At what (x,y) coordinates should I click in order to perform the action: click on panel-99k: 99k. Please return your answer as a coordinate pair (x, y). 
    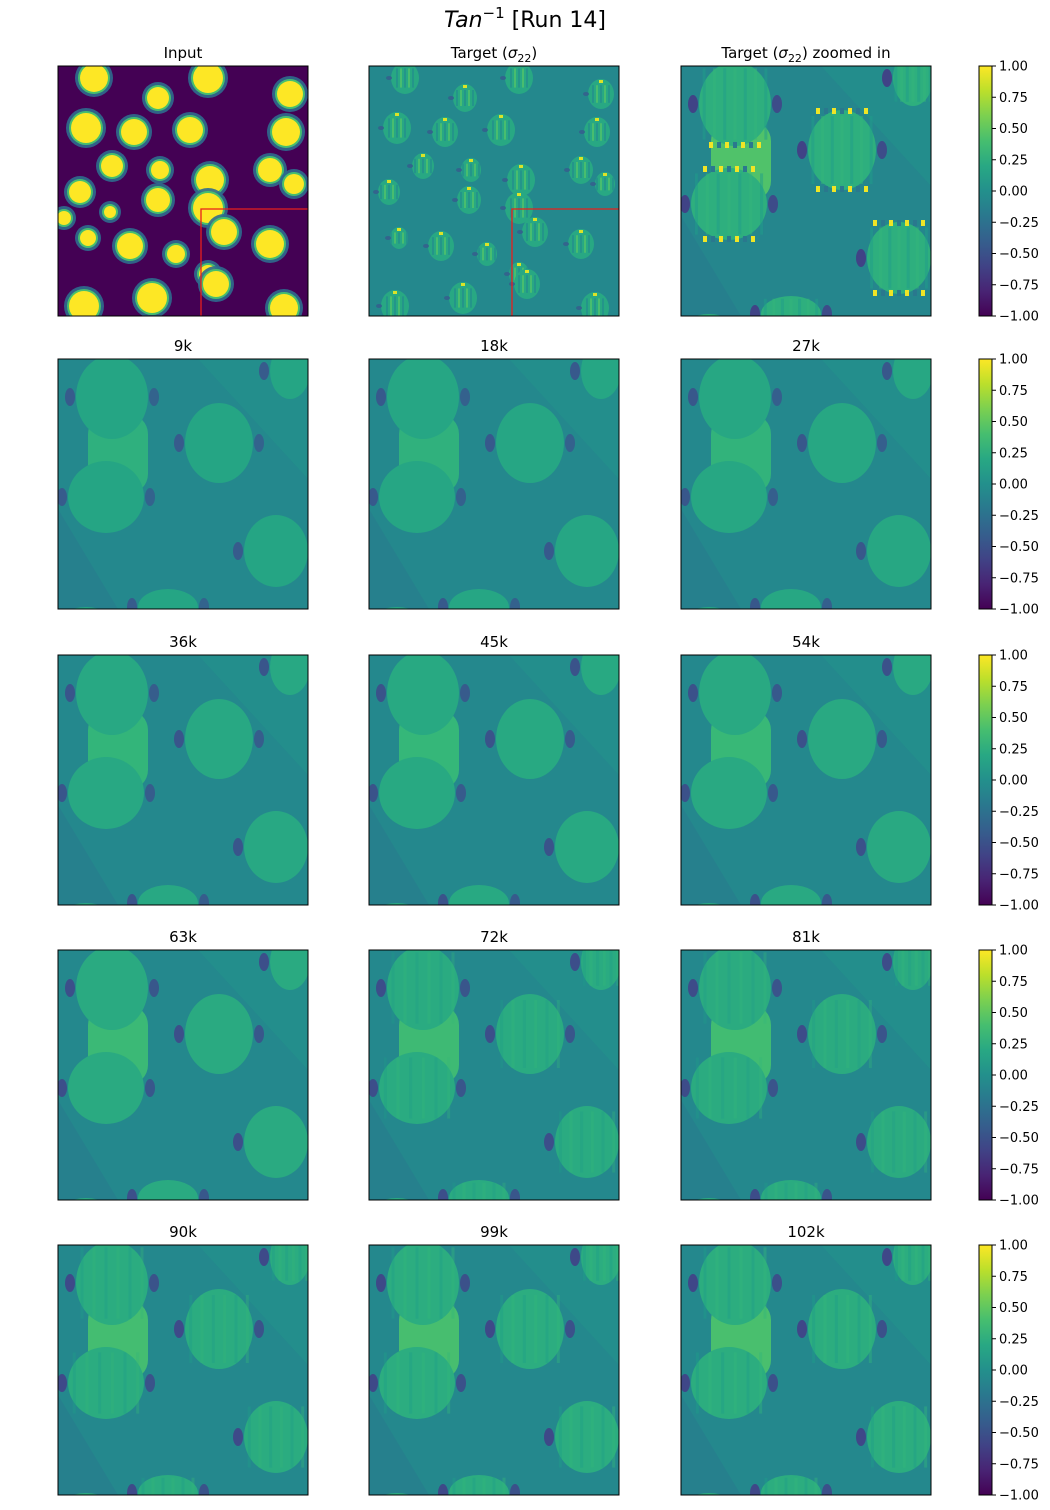
    Looking at the image, I should click on (494, 1359).